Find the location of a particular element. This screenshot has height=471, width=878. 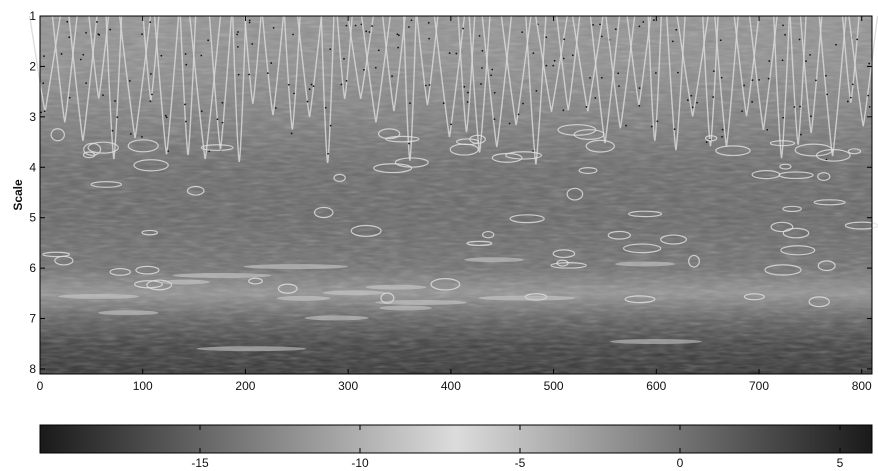

y-tick-label: 2 is located at coordinates (32, 66).